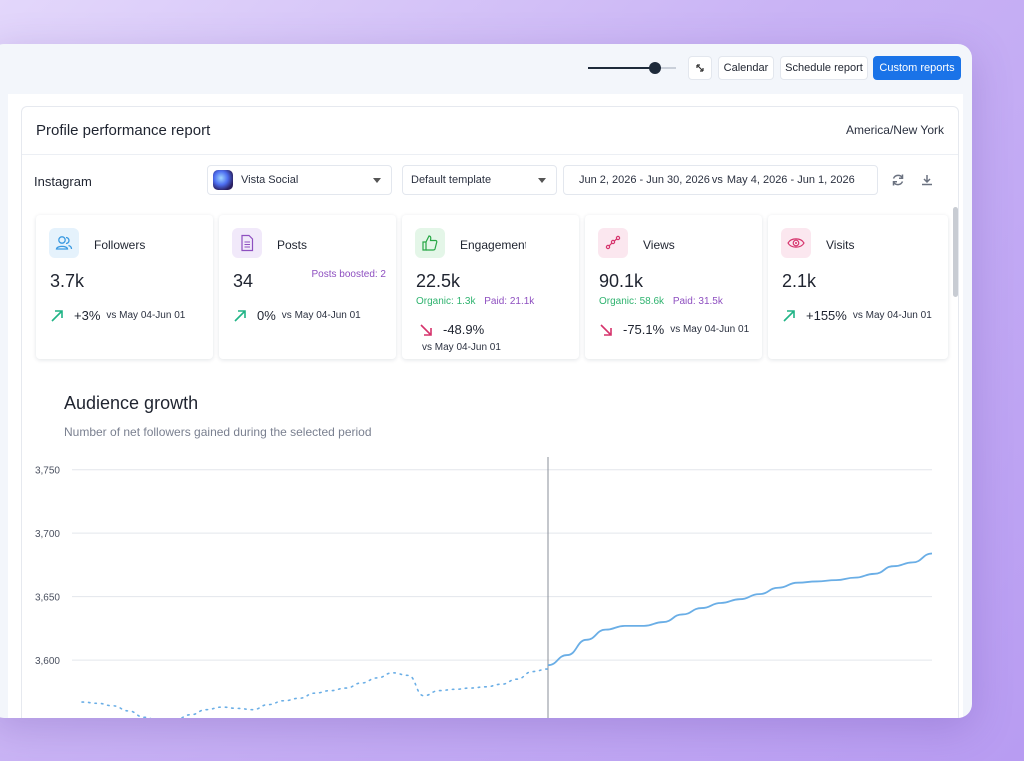 The width and height of the screenshot is (1024, 761). What do you see at coordinates (659, 245) in the screenshot?
I see `card-title: Views` at bounding box center [659, 245].